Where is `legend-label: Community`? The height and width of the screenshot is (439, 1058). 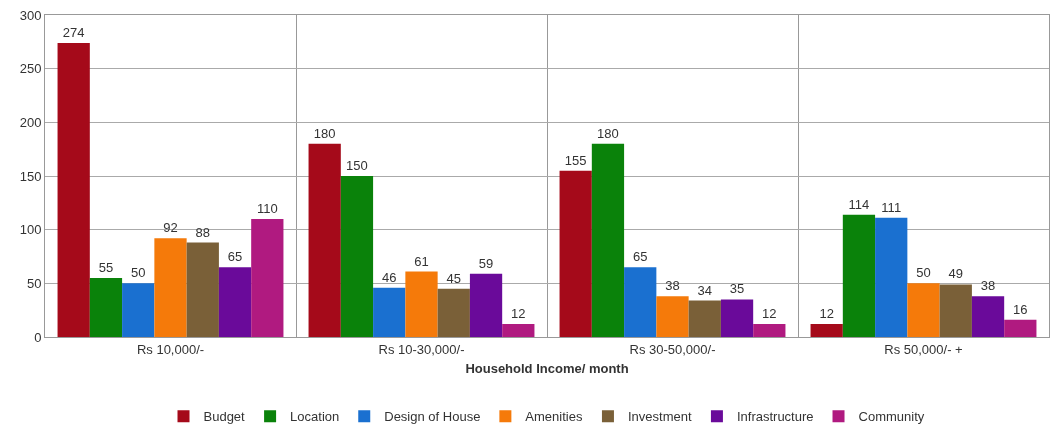
legend-label: Community is located at coordinates (891, 417).